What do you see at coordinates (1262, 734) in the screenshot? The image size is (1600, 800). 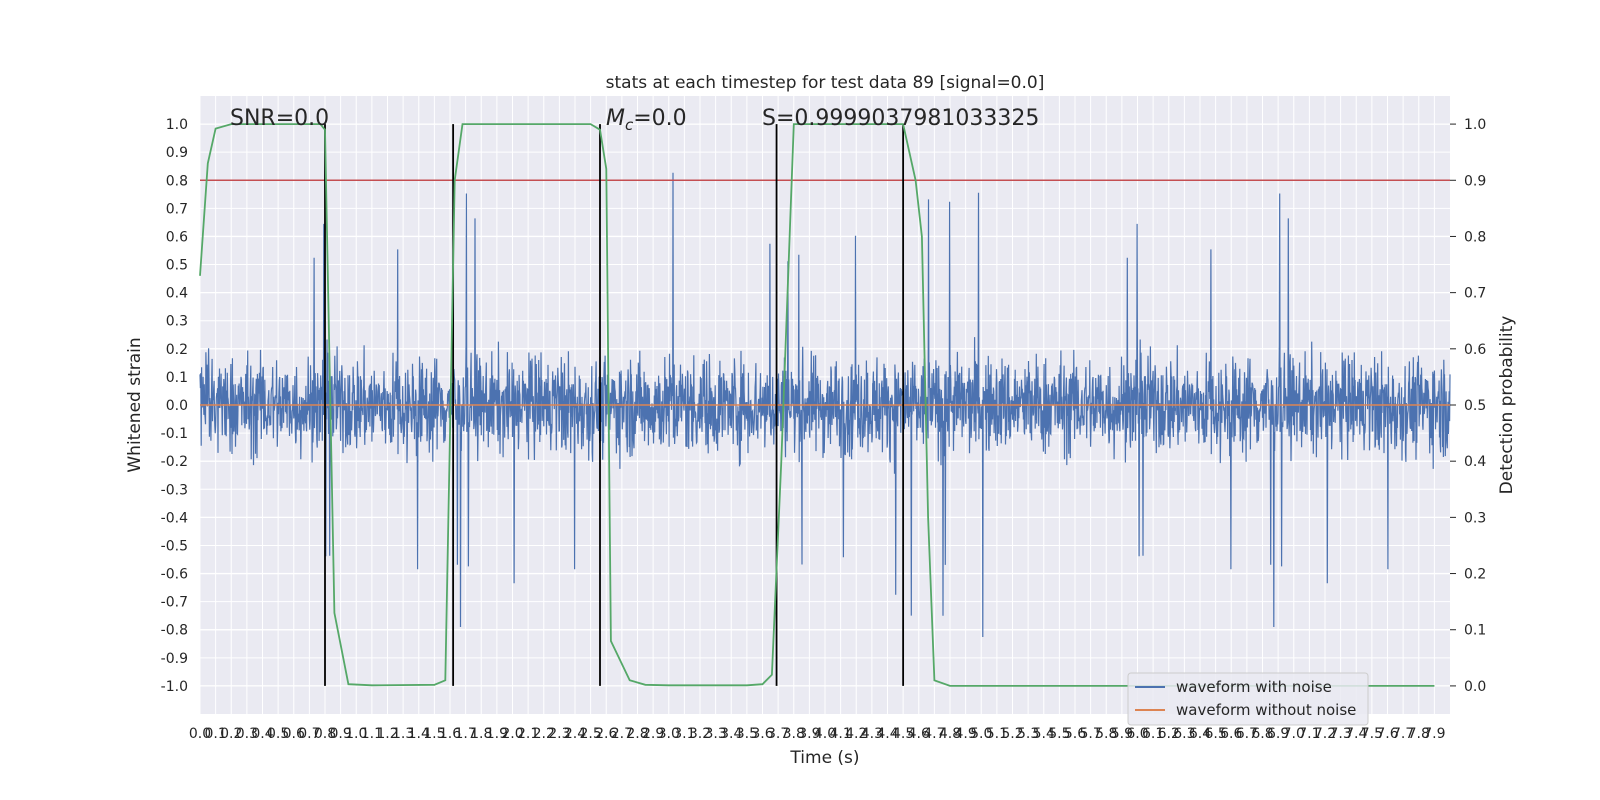 I see `x-tick-label: 6.8` at bounding box center [1262, 734].